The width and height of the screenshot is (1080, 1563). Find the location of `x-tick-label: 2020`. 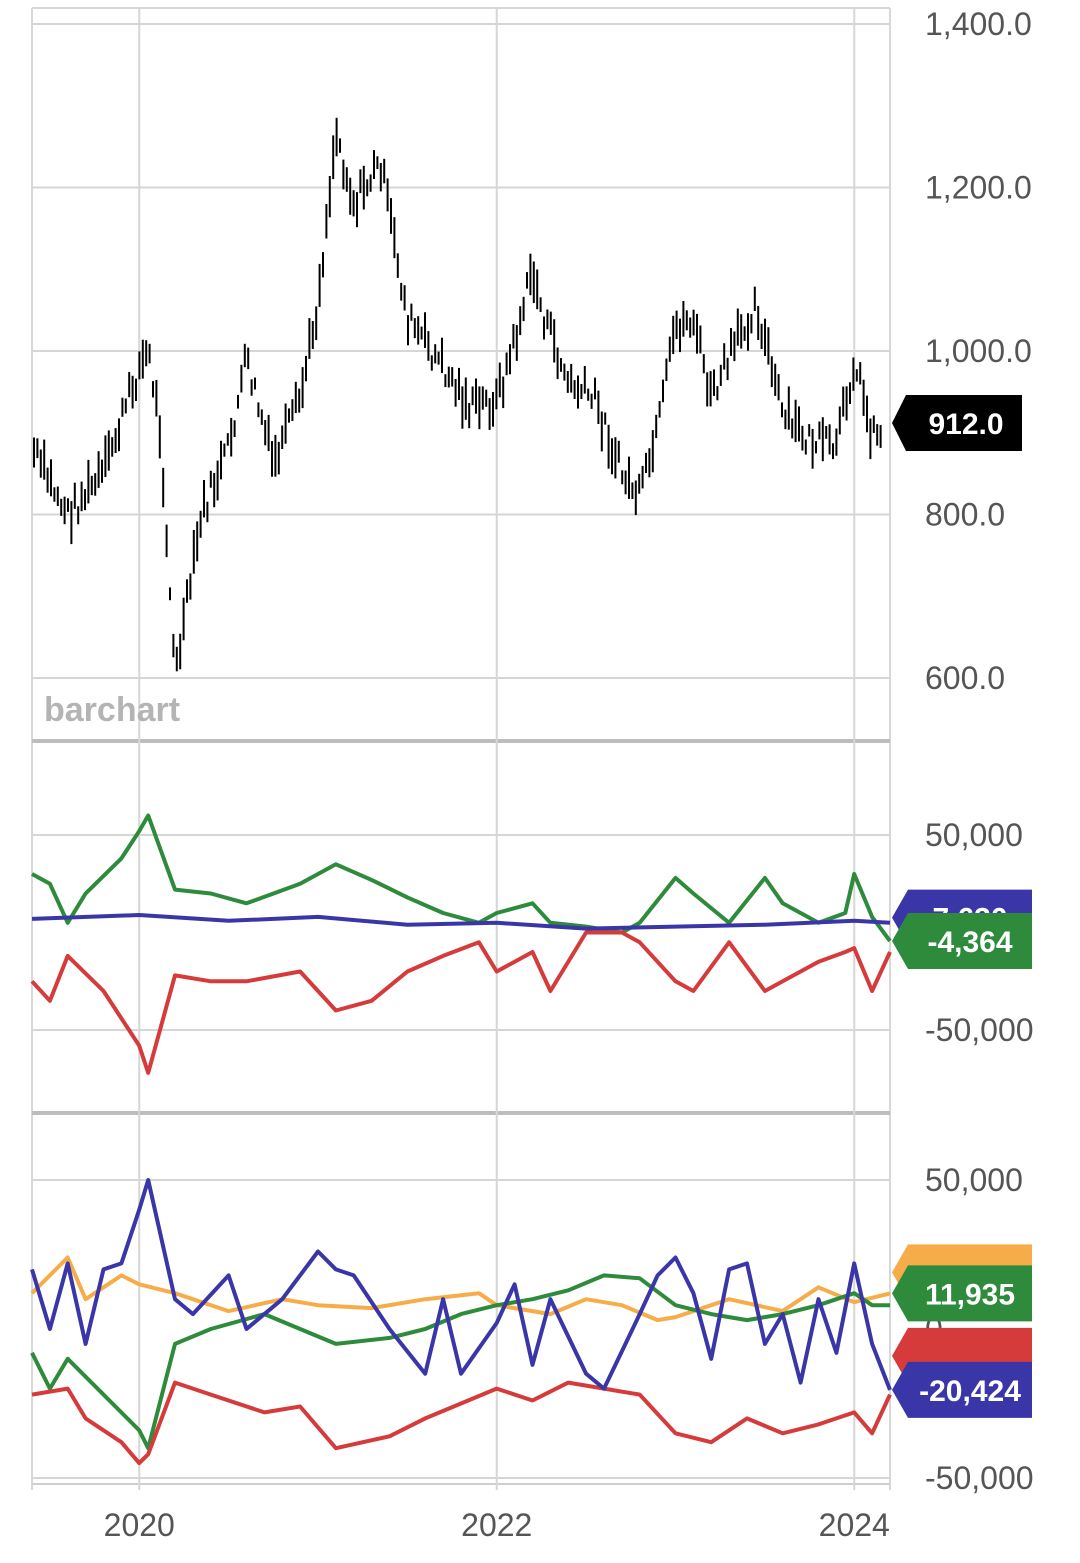

x-tick-label: 2020 is located at coordinates (139, 1525).